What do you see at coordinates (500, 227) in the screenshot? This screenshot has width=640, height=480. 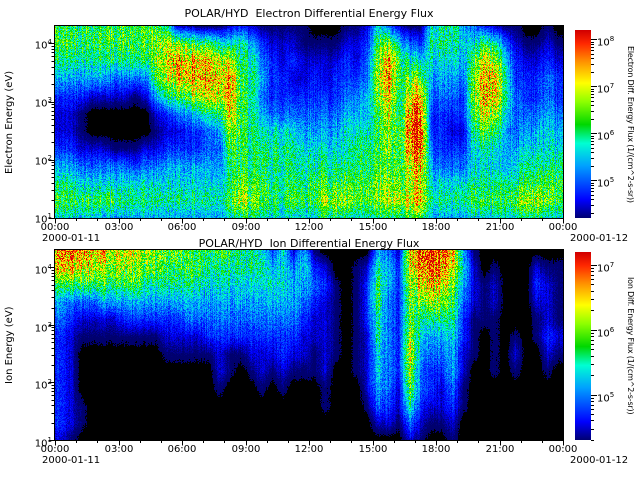 I see `electron-xtick-label: 21:00` at bounding box center [500, 227].